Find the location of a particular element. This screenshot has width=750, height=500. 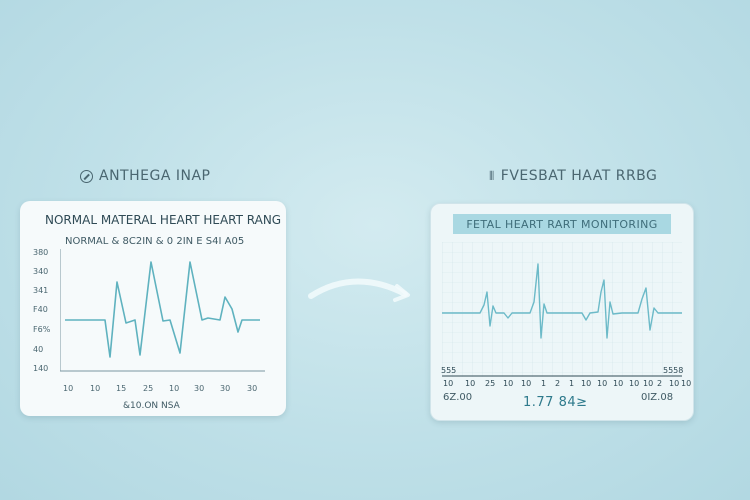

stat-left: 6Z.00 is located at coordinates (458, 397).